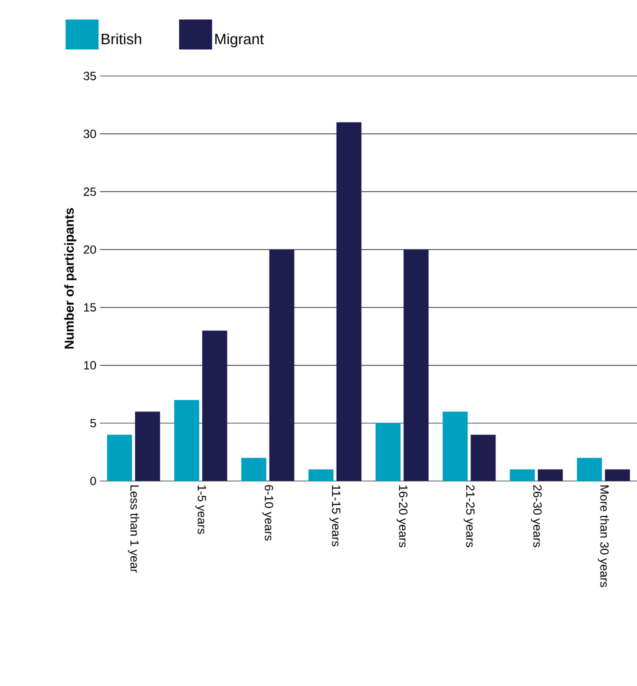 Image resolution: width=637 pixels, height=686 pixels. What do you see at coordinates (536, 516) in the screenshot?
I see `x-tick-label: 26-30 years` at bounding box center [536, 516].